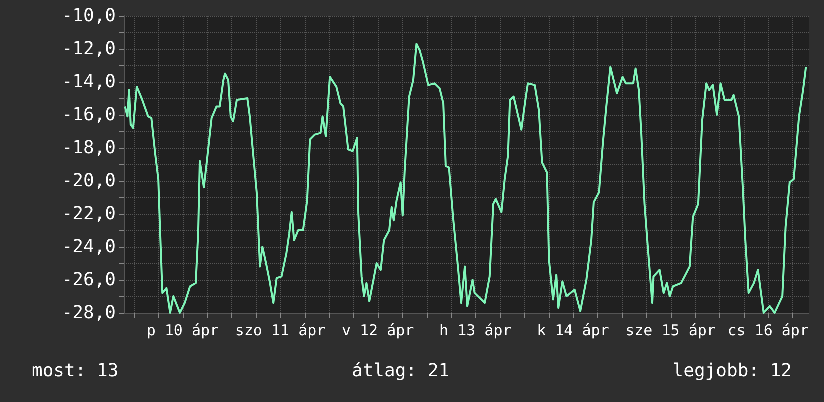 This screenshot has height=402, width=824. What do you see at coordinates (573, 331) in the screenshot?
I see `x-tick-label: k 14 ápr` at bounding box center [573, 331].